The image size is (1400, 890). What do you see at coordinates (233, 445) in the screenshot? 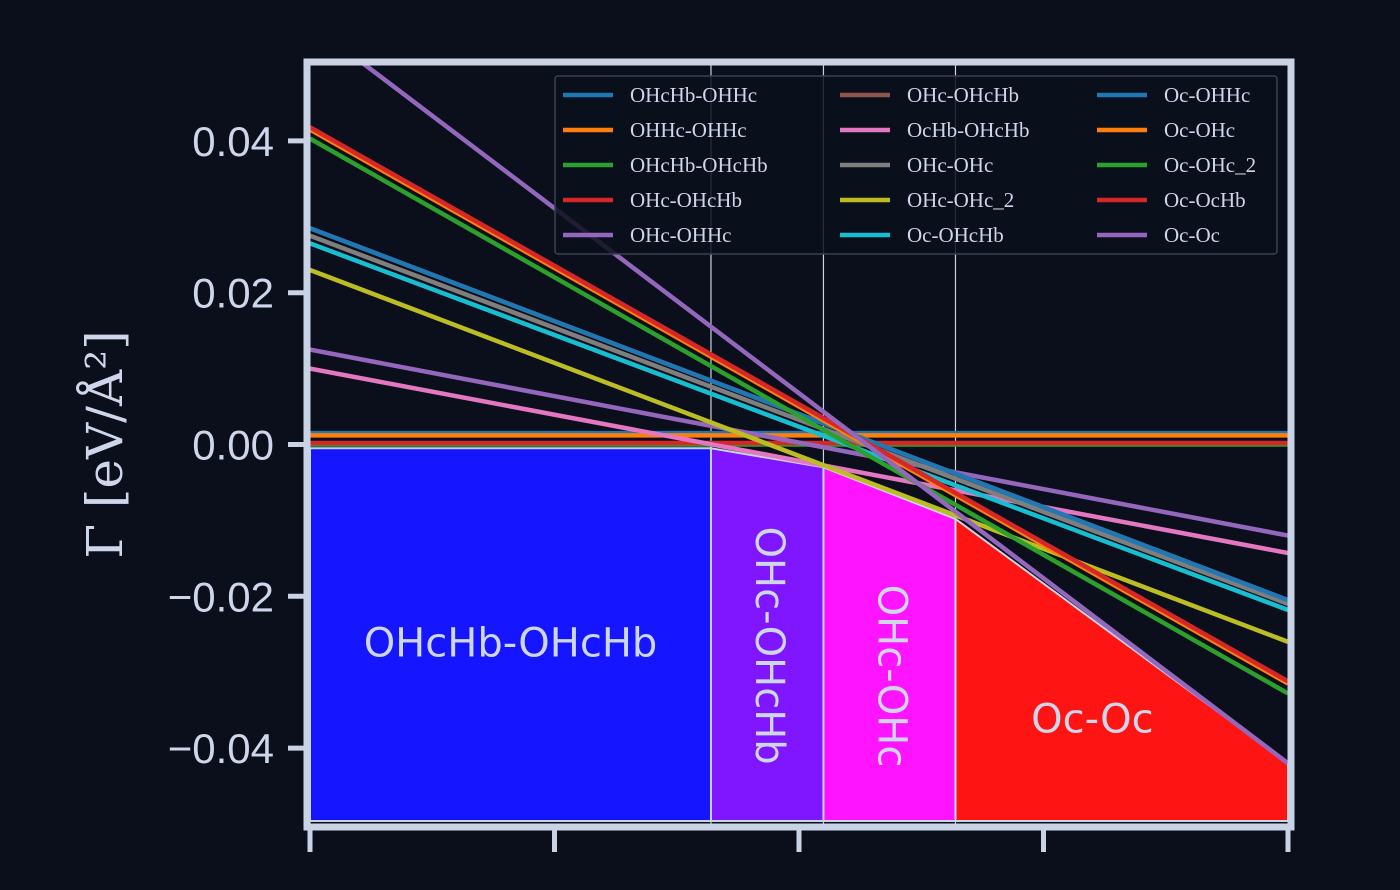
I see `y-tick-label: 0.00` at bounding box center [233, 445].